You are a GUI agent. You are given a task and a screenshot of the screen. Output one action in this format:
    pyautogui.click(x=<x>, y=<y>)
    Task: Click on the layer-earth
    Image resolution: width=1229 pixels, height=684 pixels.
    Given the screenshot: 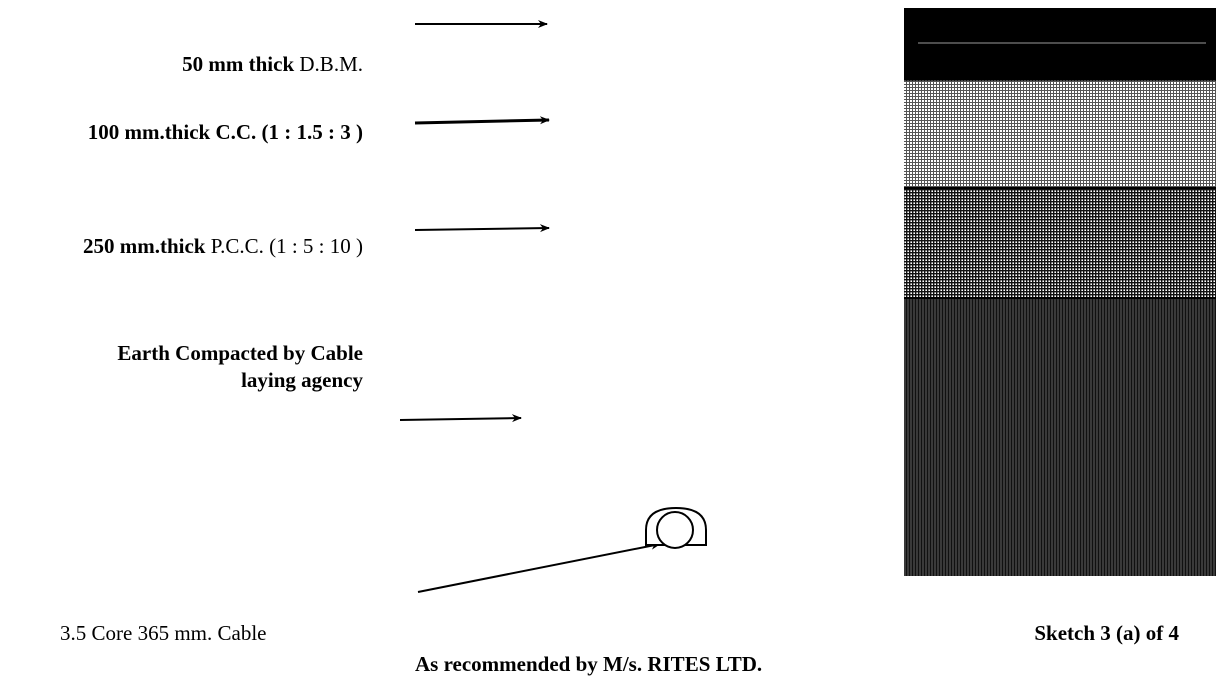 What is the action you would take?
    pyautogui.click(x=1060, y=437)
    